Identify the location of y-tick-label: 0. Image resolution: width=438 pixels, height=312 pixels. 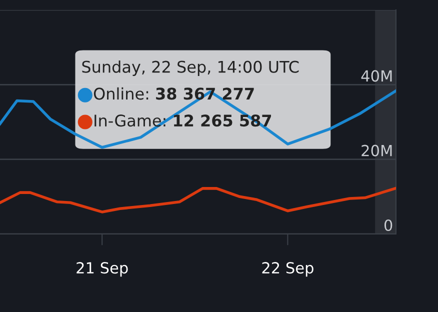
(388, 225).